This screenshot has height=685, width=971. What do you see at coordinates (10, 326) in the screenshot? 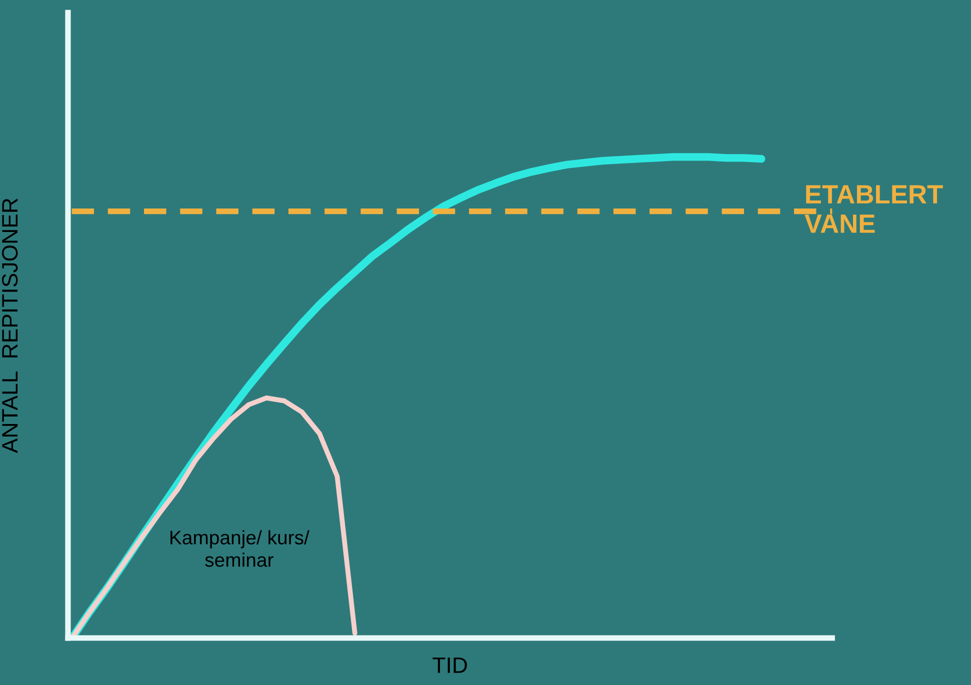
I see `y-axis-title: ANTALL REPITISJONER` at bounding box center [10, 326].